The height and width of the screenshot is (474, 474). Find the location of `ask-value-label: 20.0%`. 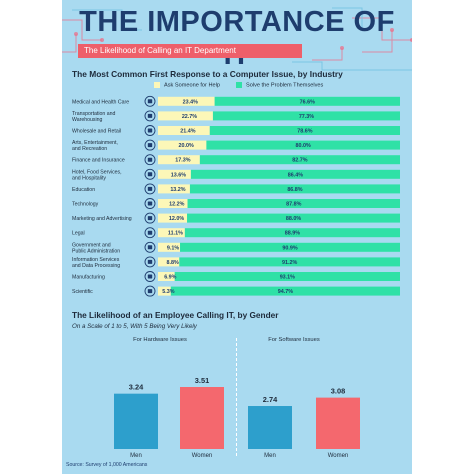

ask-value-label: 20.0% is located at coordinates (186, 146).